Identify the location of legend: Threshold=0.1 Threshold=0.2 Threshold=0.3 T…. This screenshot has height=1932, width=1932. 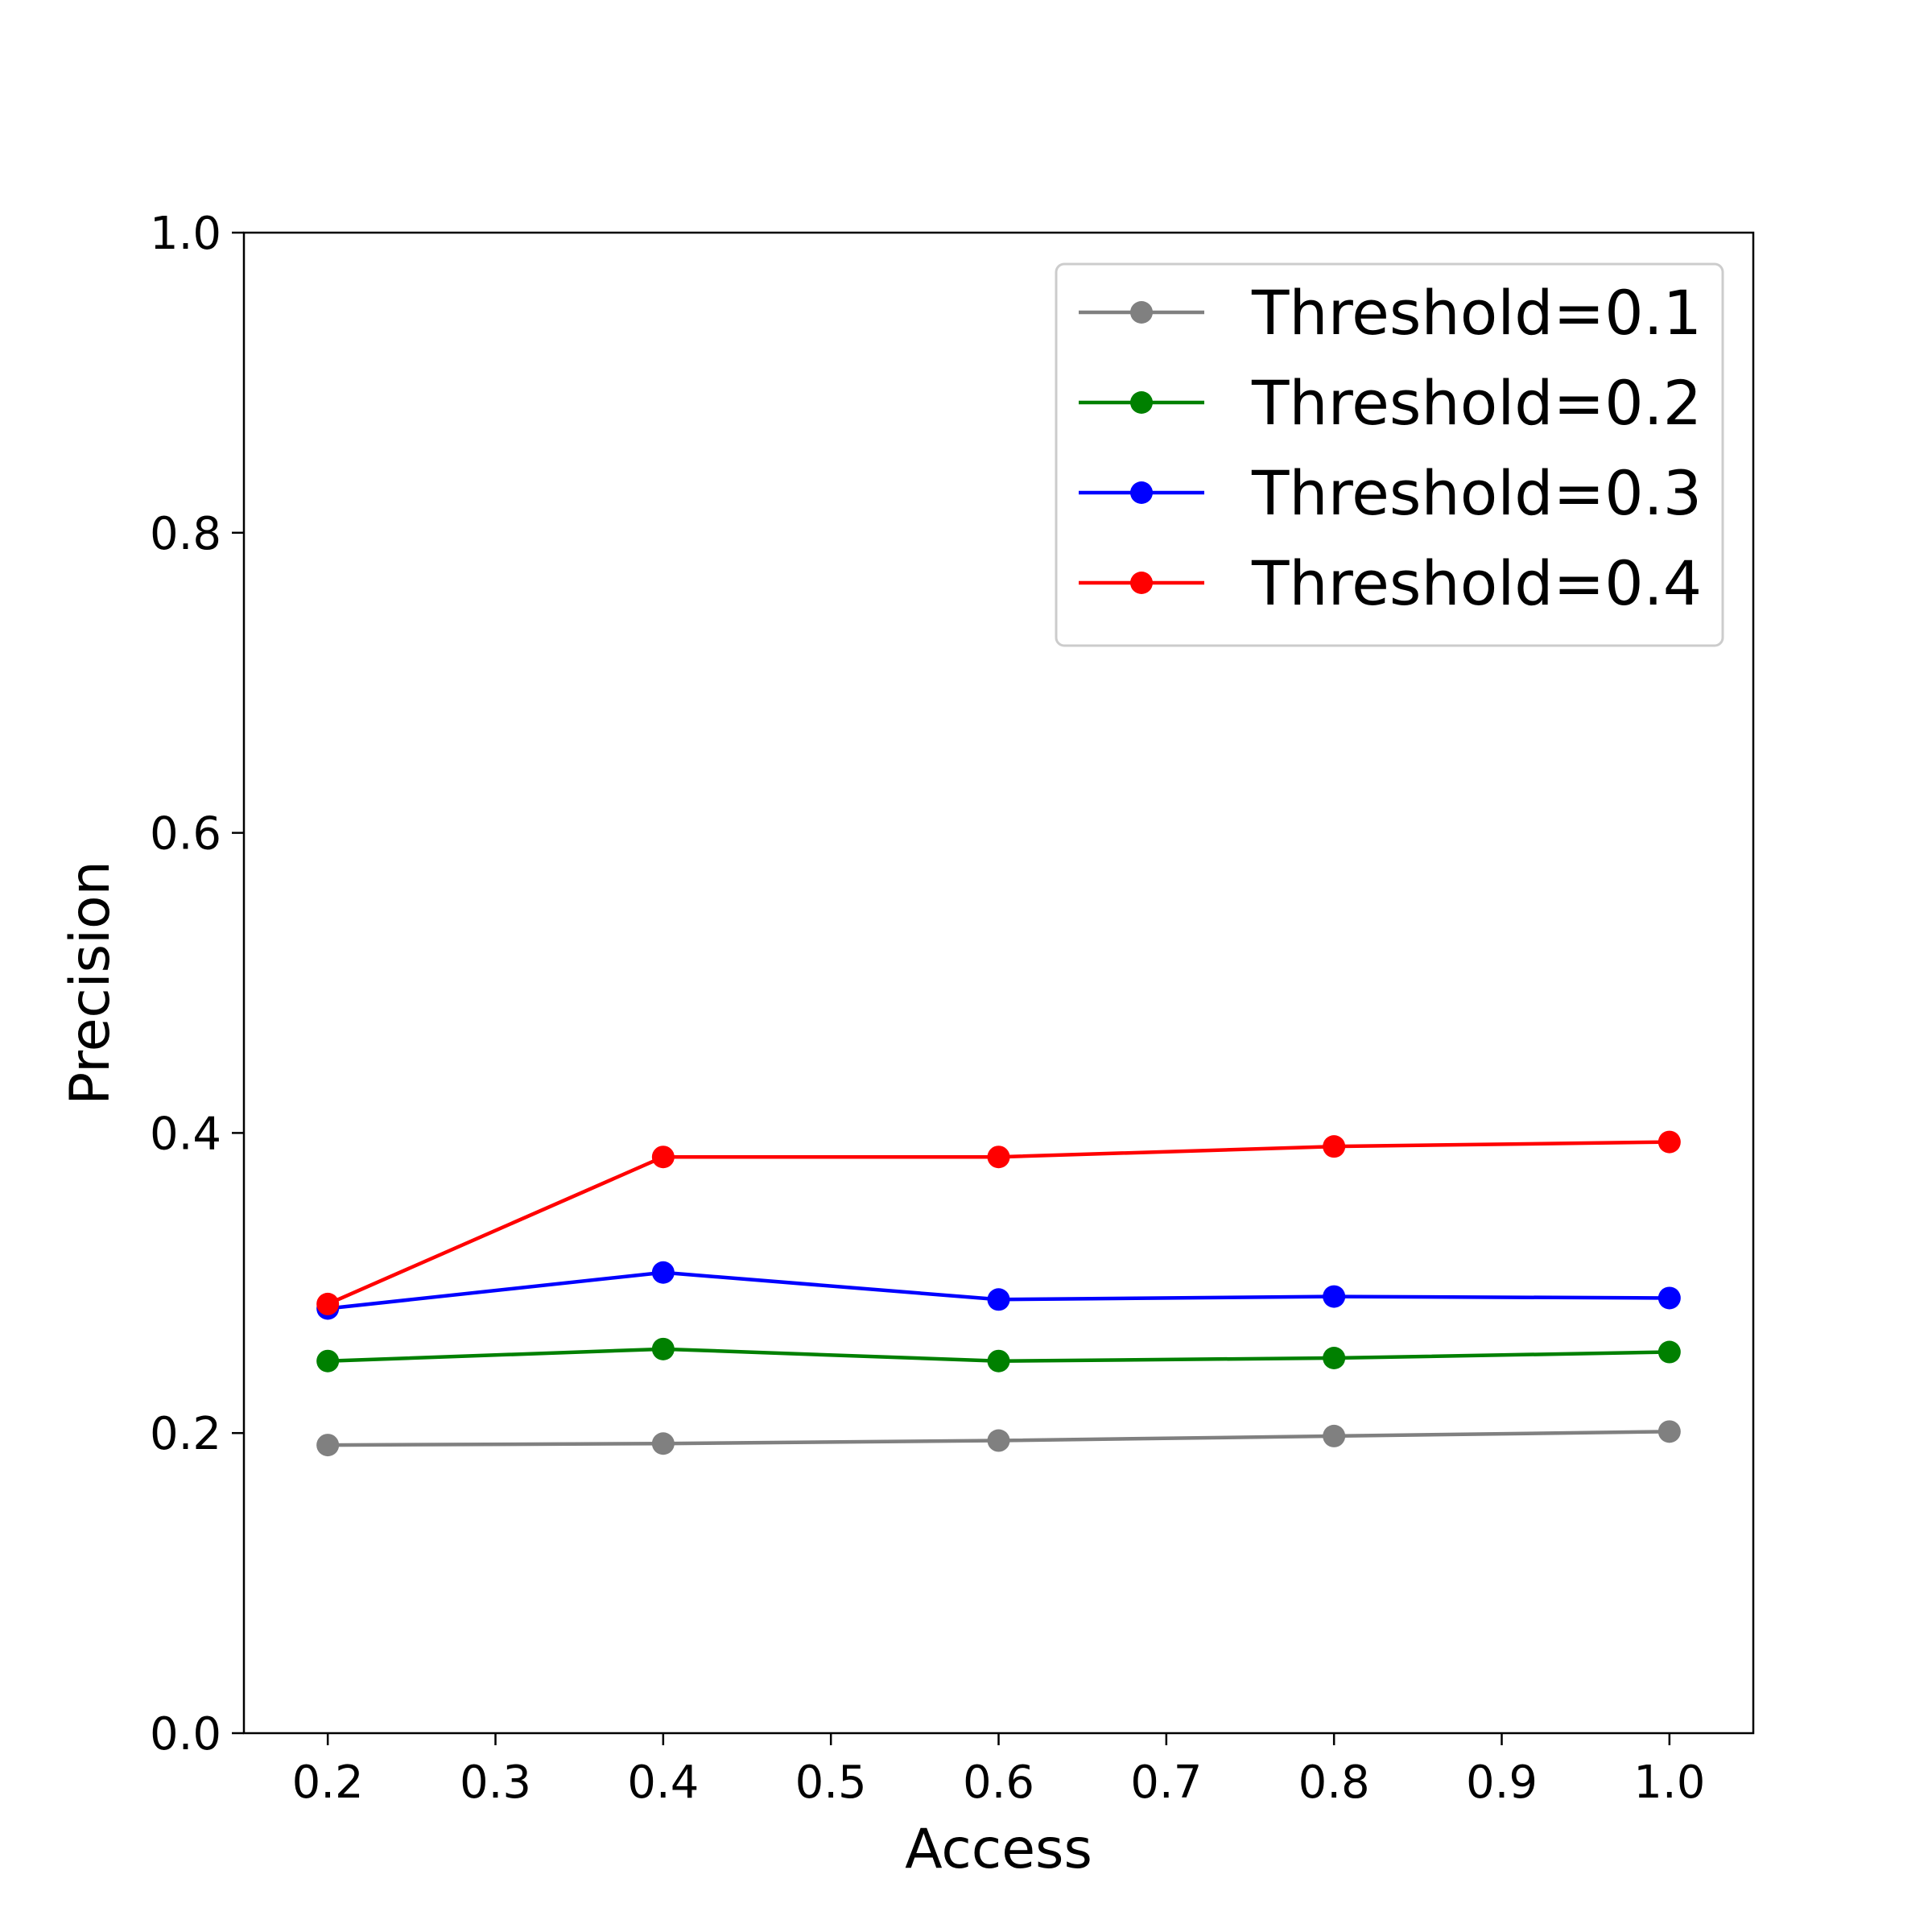
(1389, 454).